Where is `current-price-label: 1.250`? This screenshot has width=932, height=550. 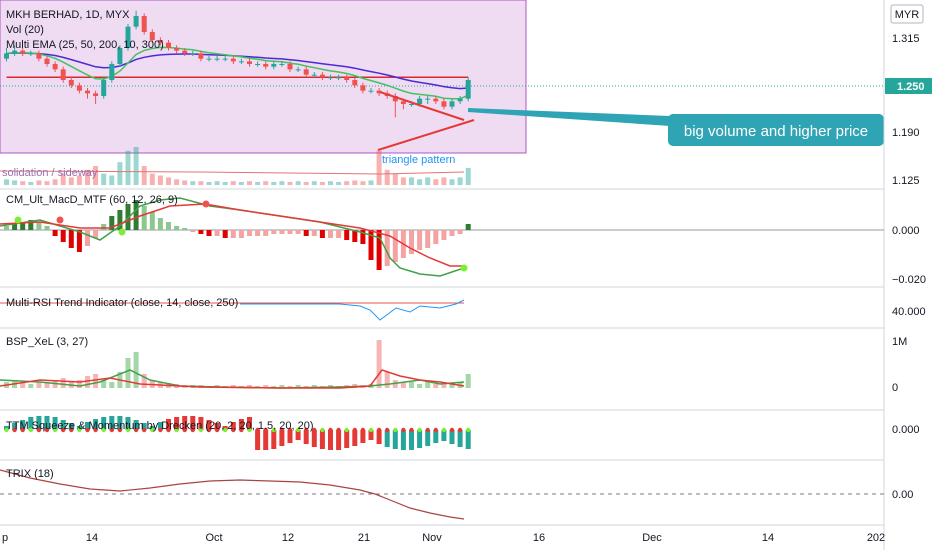
current-price-label: 1.250 is located at coordinates (911, 87).